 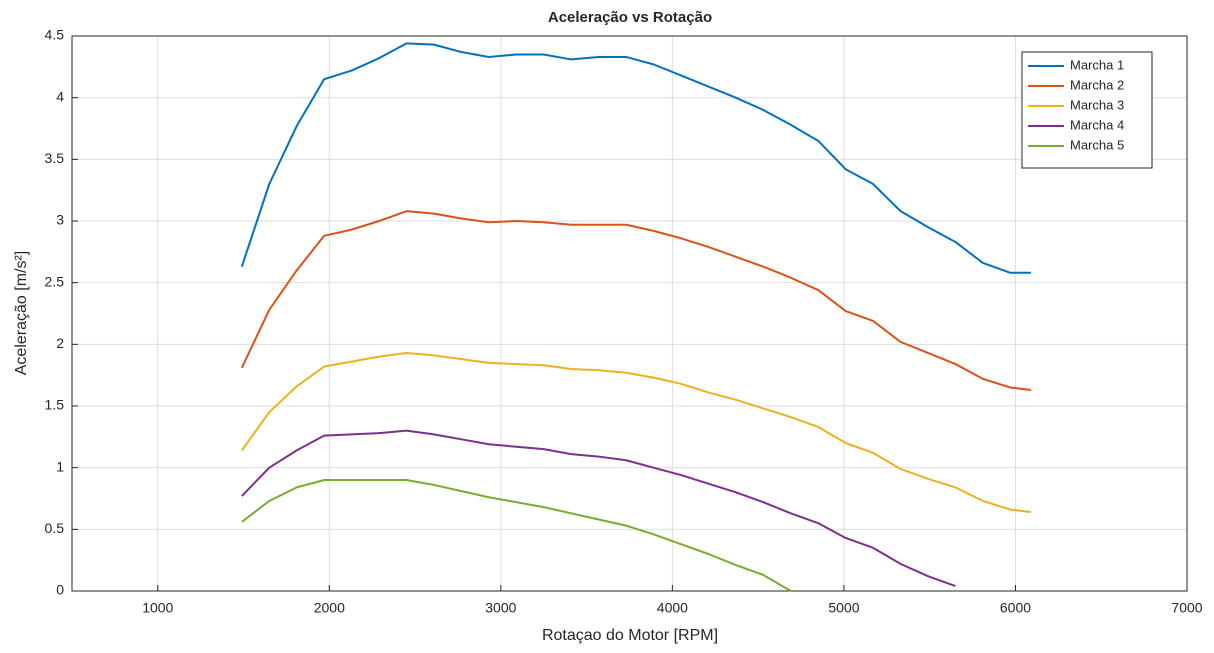 What do you see at coordinates (55, 405) in the screenshot?
I see `y-tick-label: 1.5` at bounding box center [55, 405].